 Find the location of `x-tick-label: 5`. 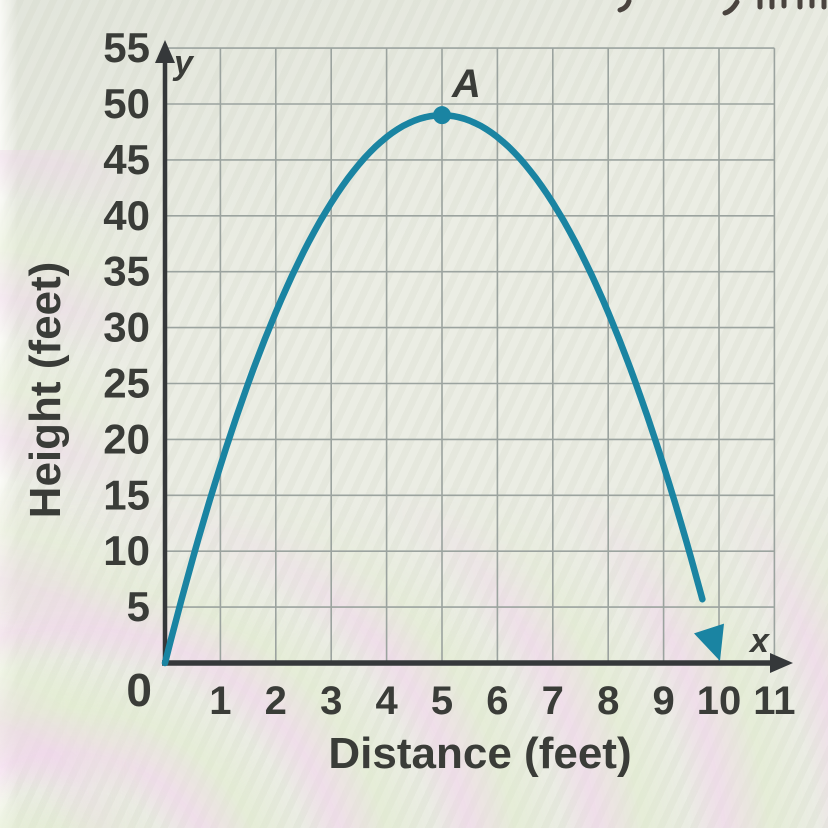

x-tick-label: 5 is located at coordinates (442, 701).